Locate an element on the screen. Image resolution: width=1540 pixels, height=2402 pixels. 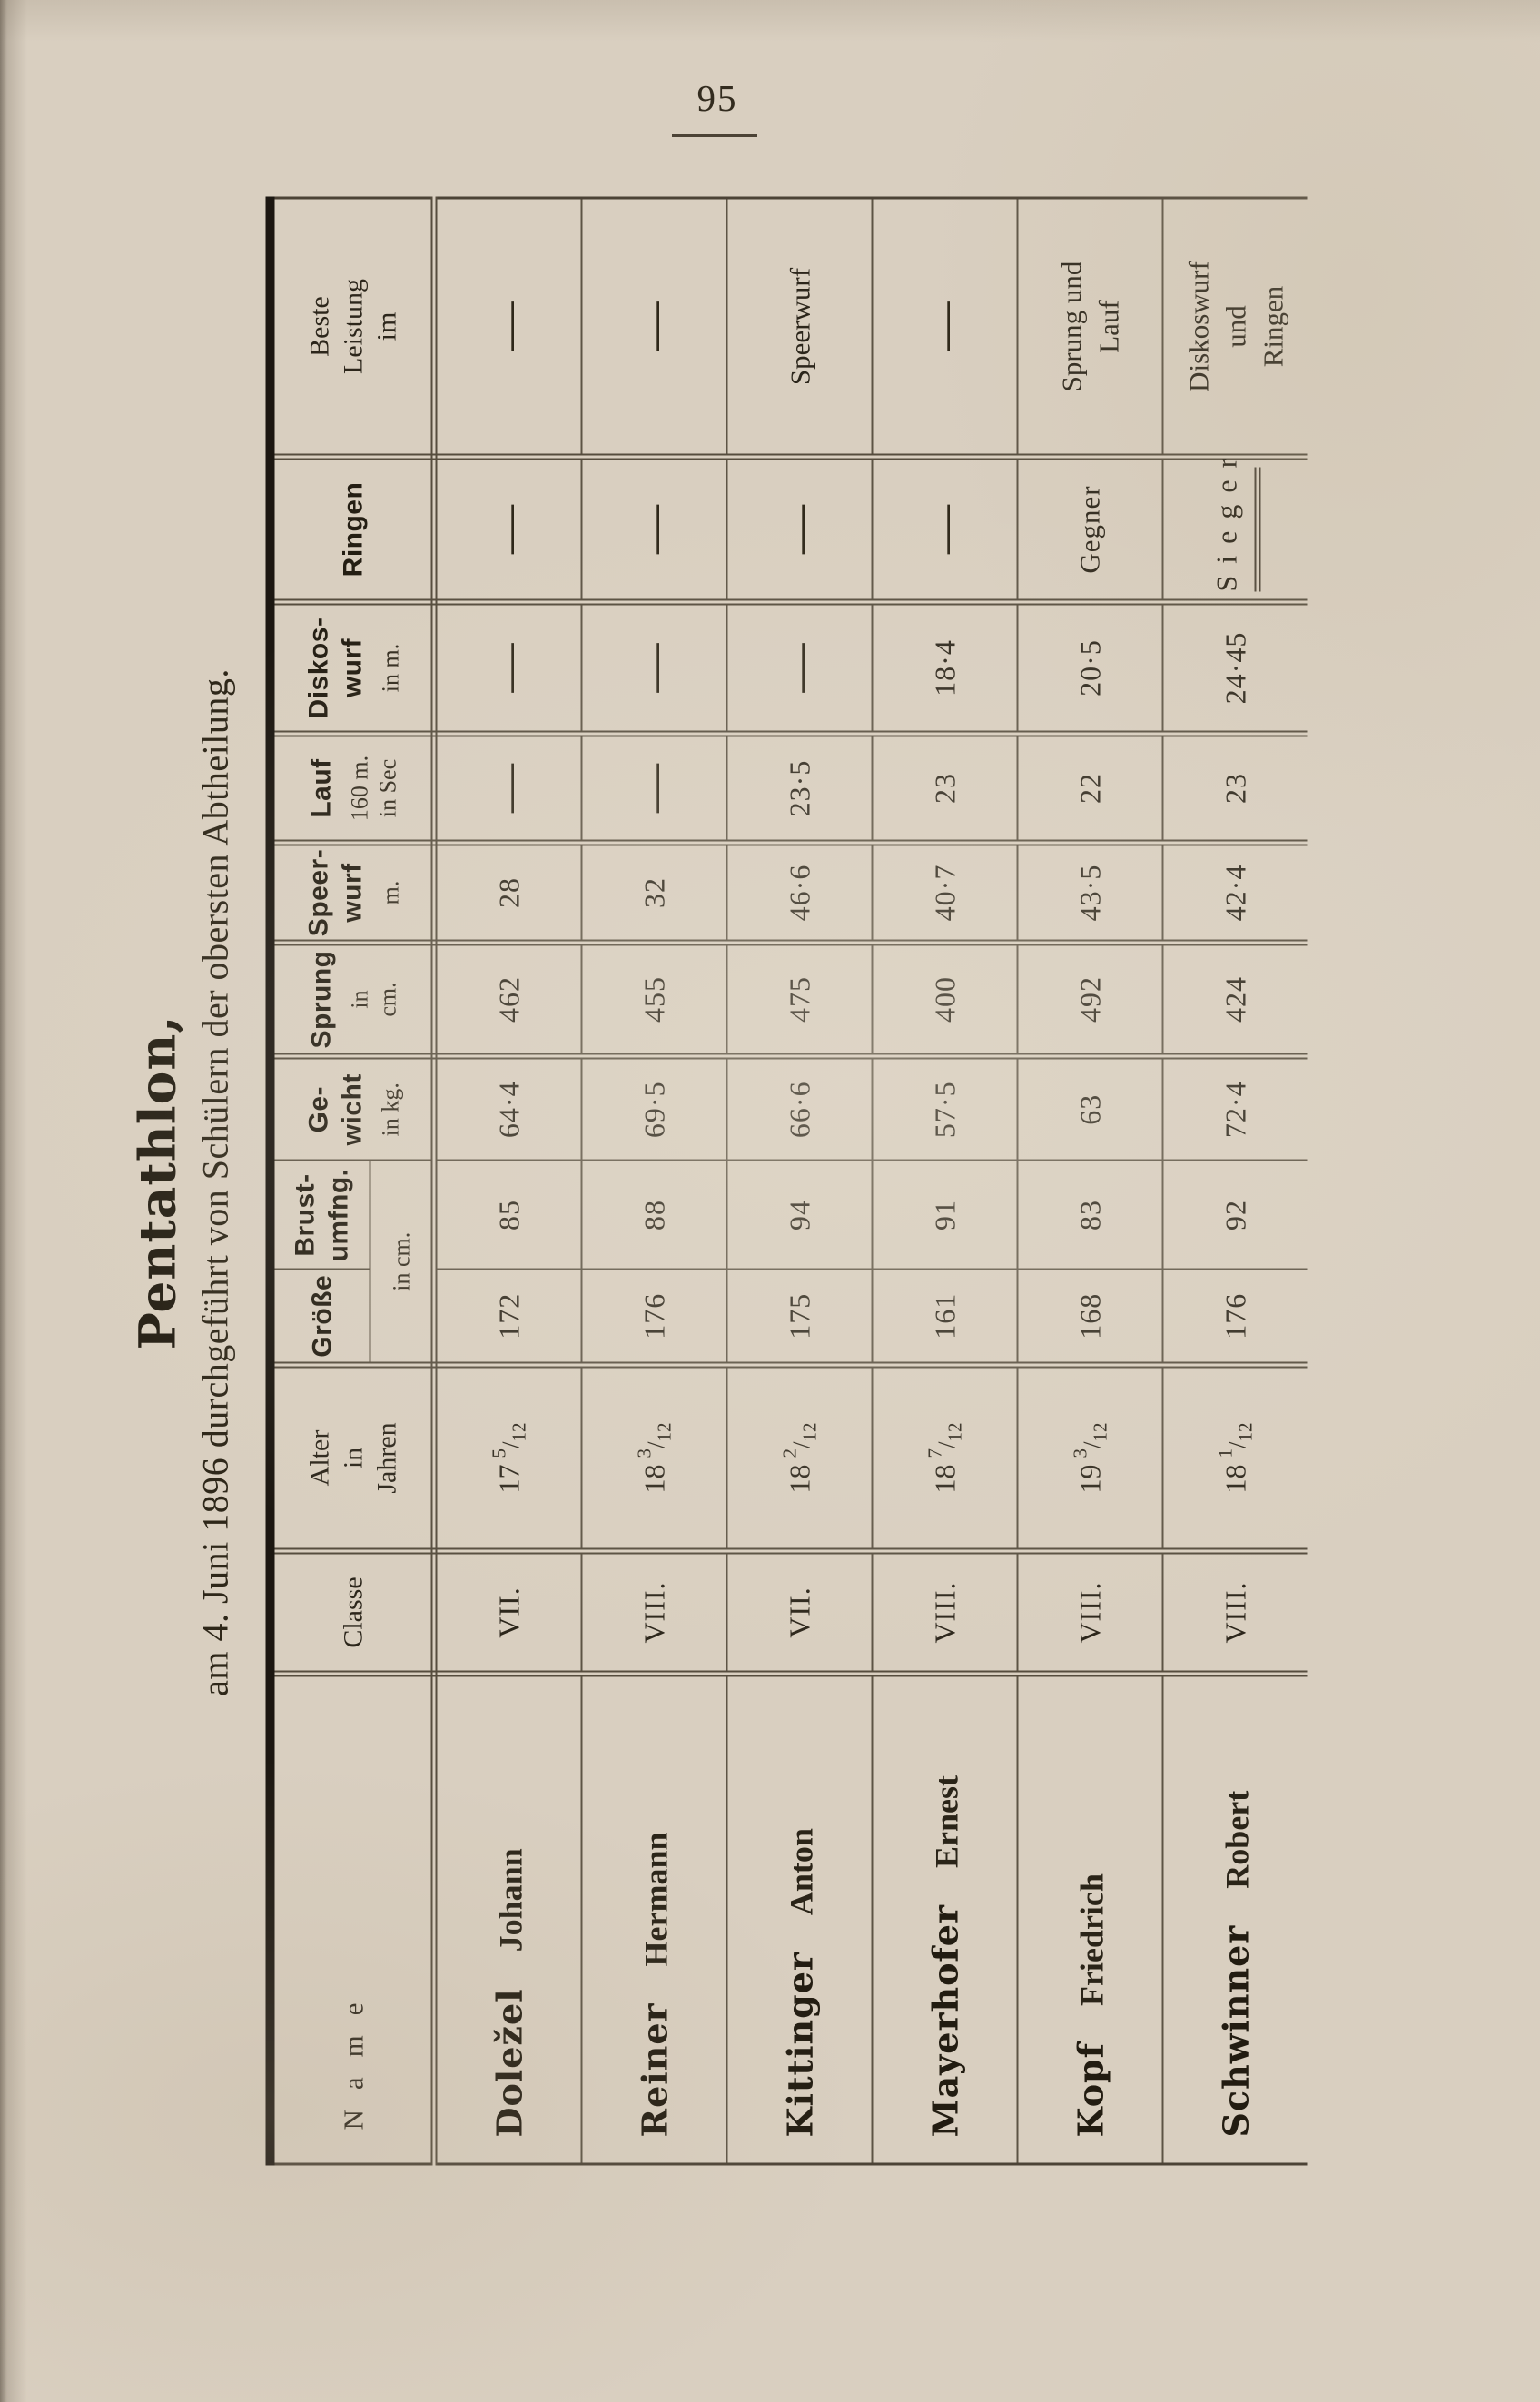
age-years: 17 is located at coordinates (508, 1479).